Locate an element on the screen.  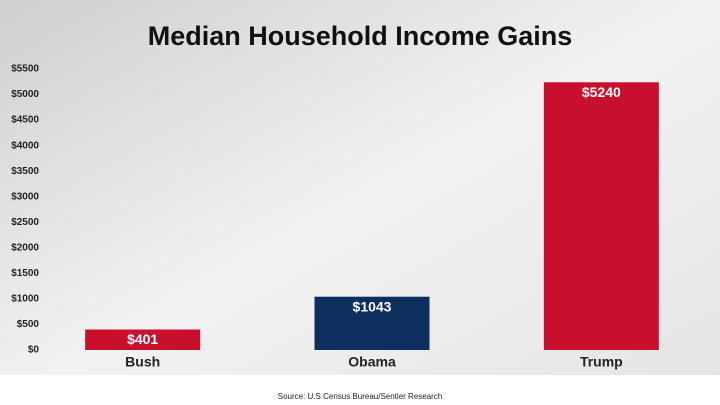
x-tick-label: Bush is located at coordinates (142, 362).